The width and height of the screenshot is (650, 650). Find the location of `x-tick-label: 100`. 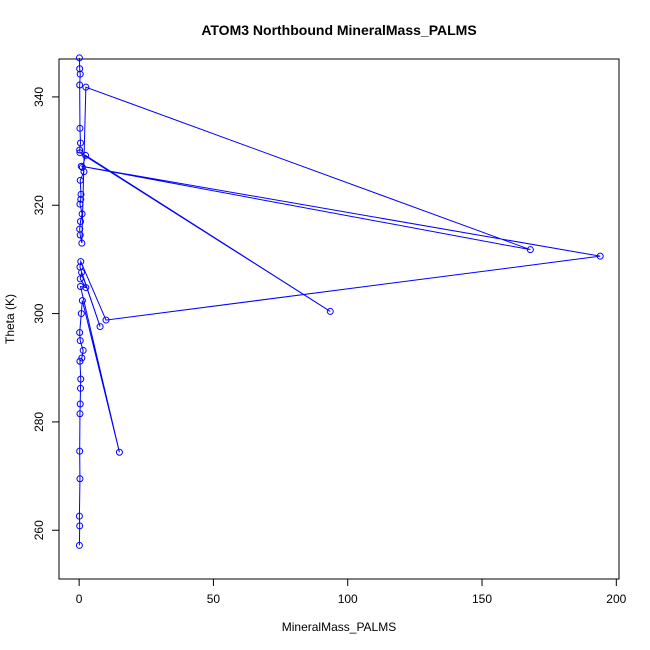

x-tick-label: 100 is located at coordinates (348, 599).